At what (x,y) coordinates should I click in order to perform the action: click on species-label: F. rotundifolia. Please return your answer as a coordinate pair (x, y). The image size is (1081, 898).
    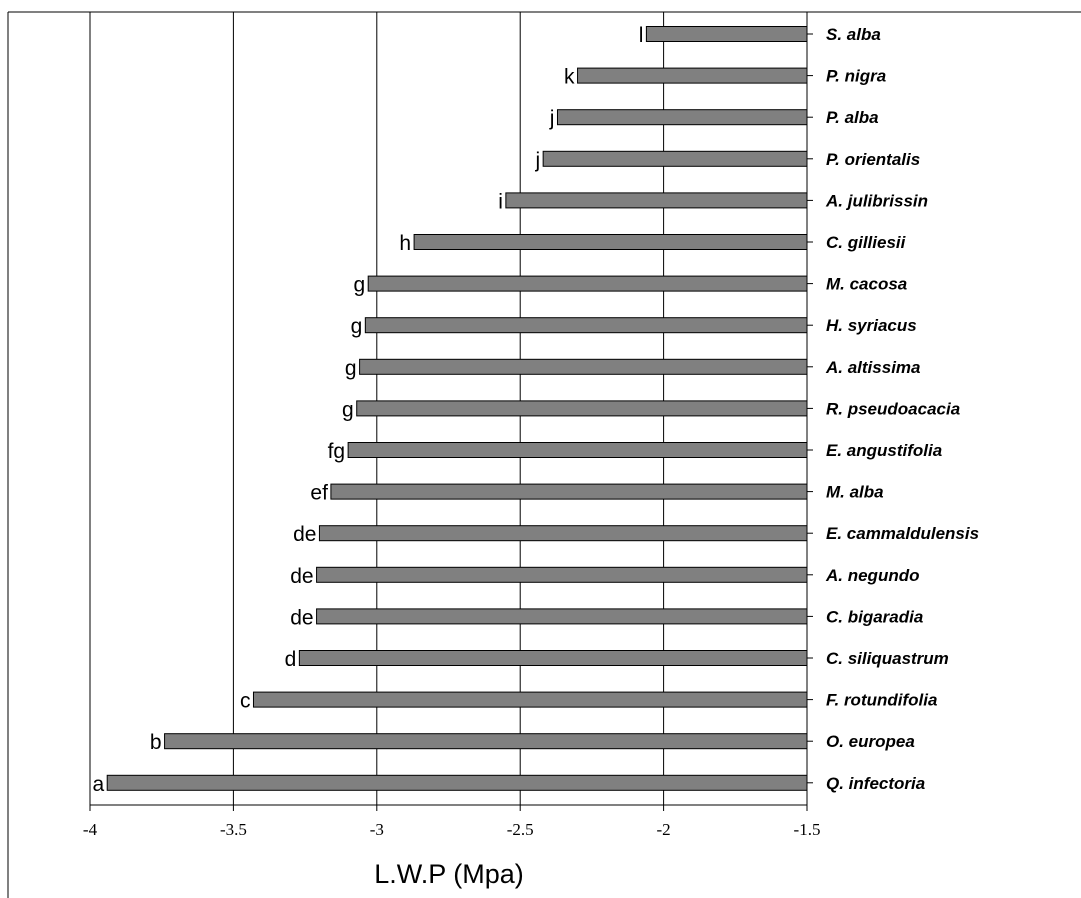
    Looking at the image, I should click on (881, 700).